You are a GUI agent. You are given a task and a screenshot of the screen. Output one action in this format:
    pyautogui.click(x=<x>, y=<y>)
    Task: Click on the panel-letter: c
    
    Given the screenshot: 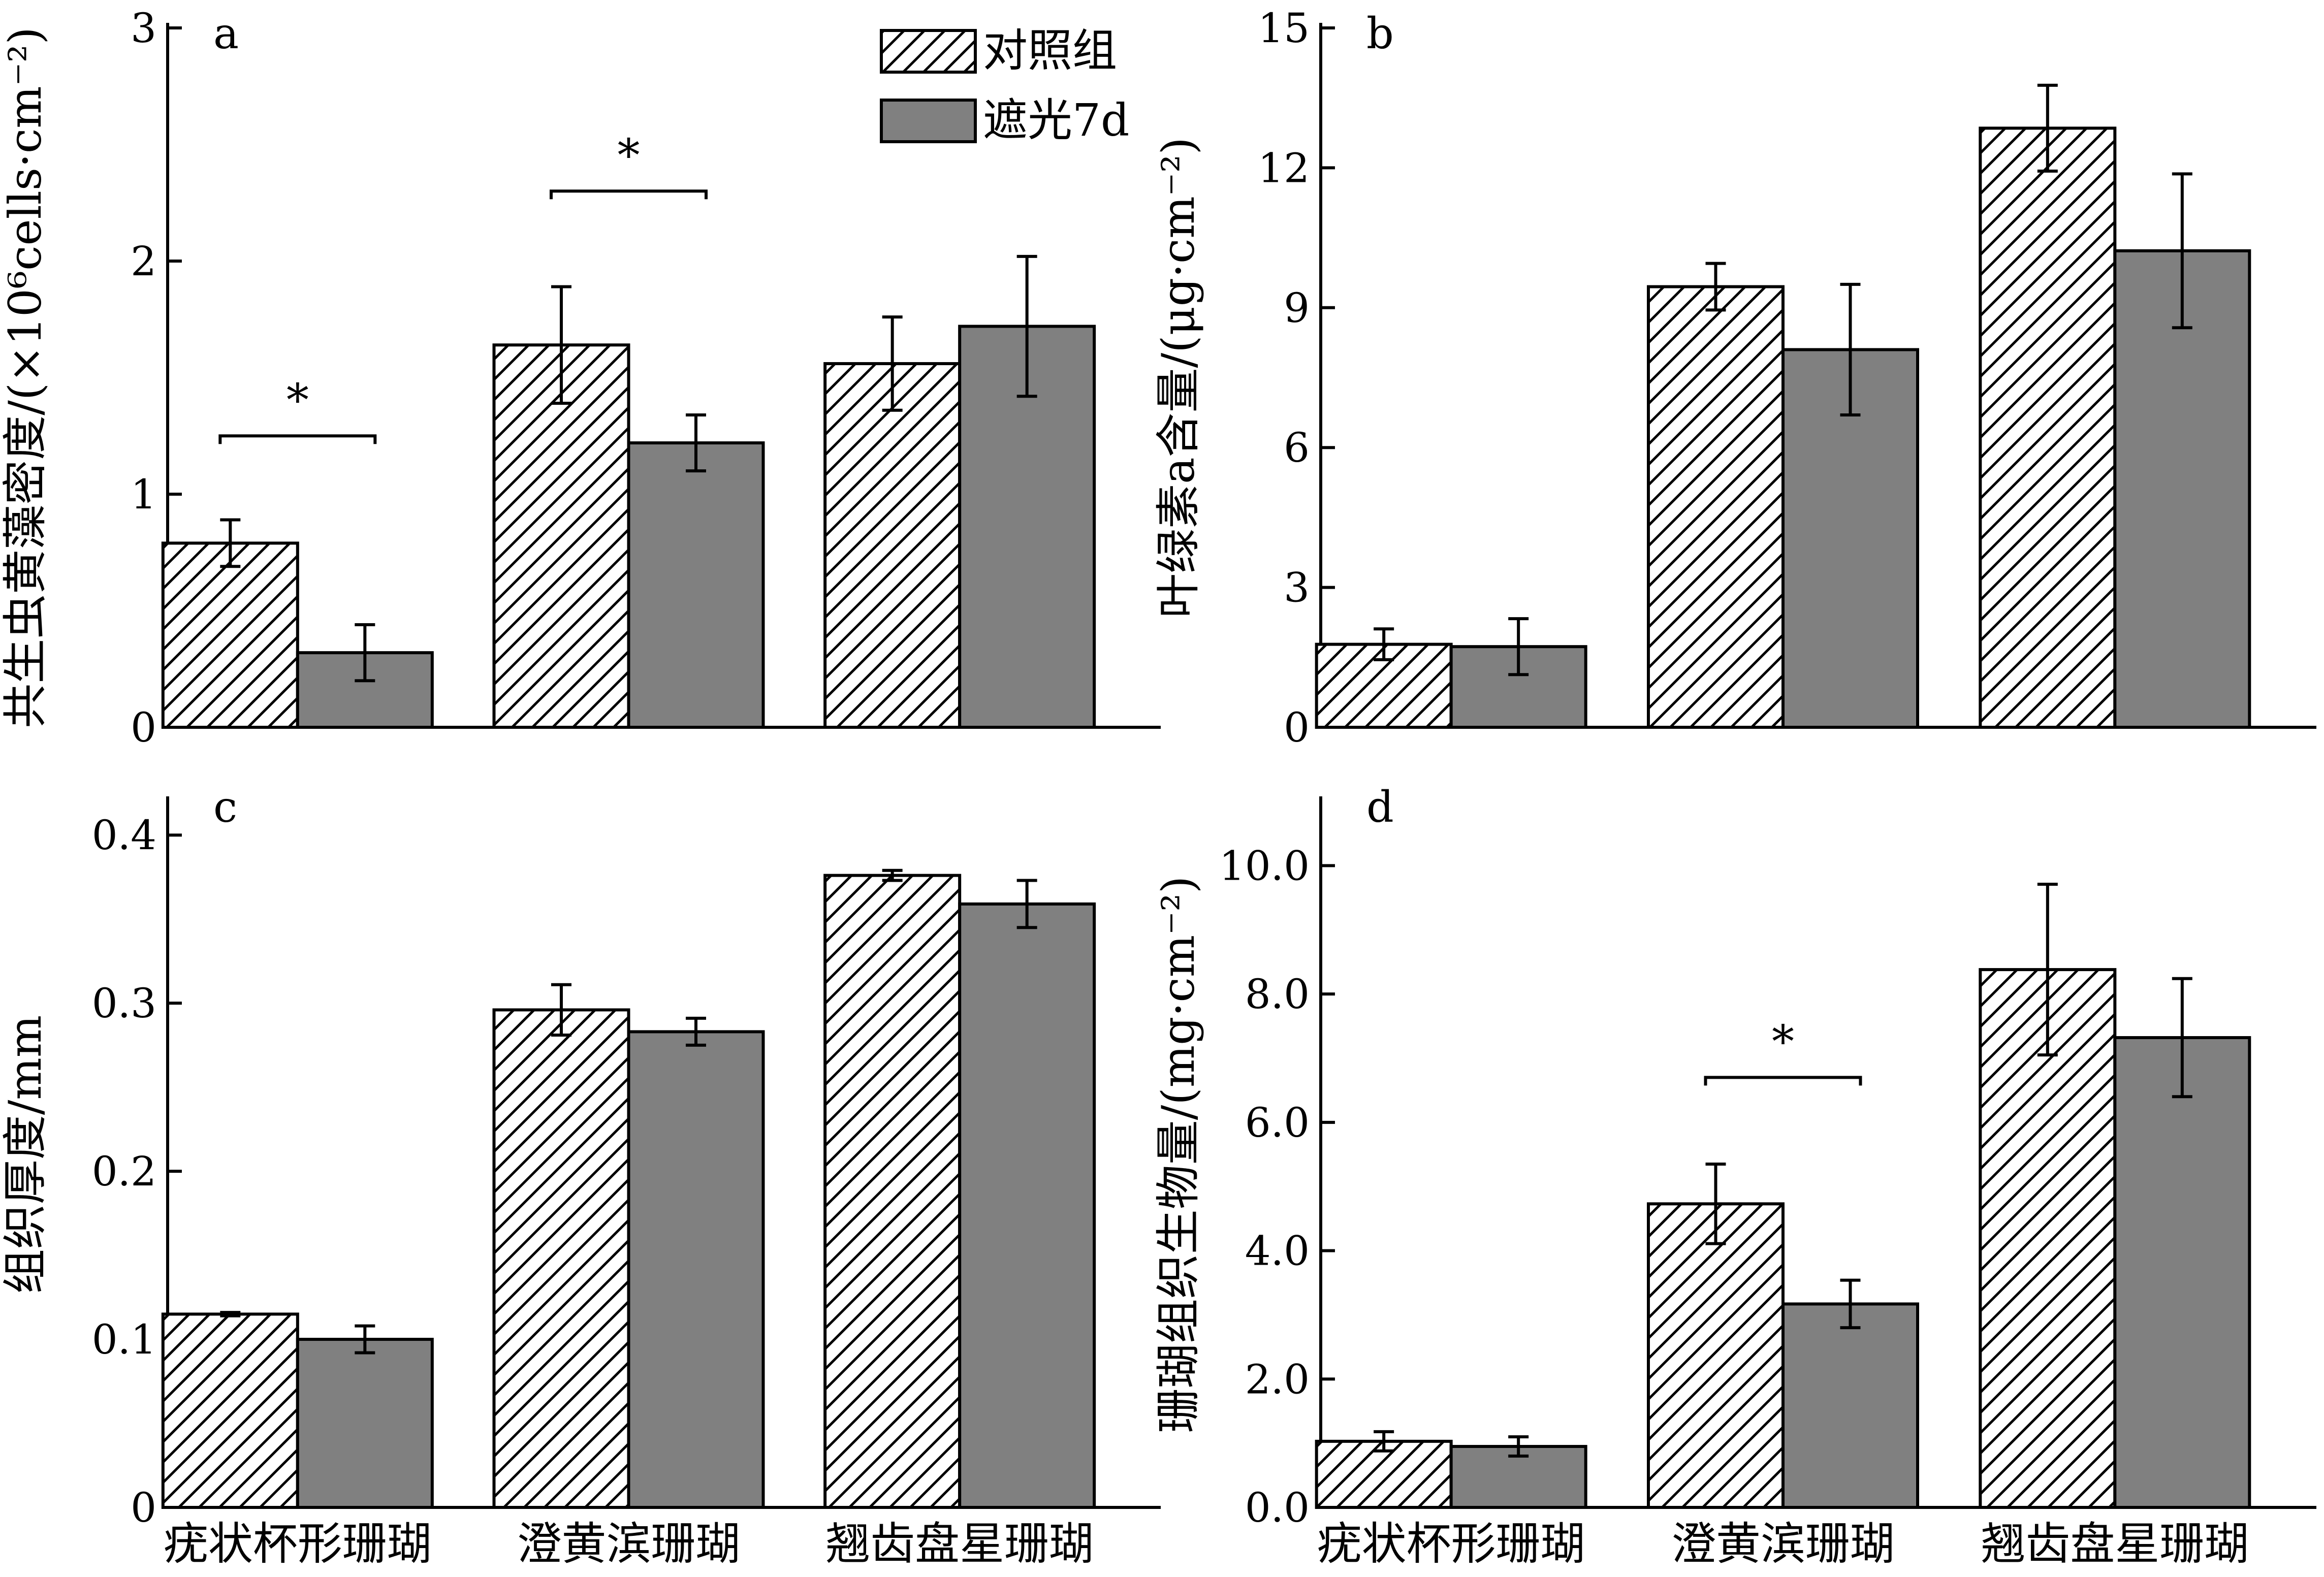 What is the action you would take?
    pyautogui.click(x=225, y=807)
    